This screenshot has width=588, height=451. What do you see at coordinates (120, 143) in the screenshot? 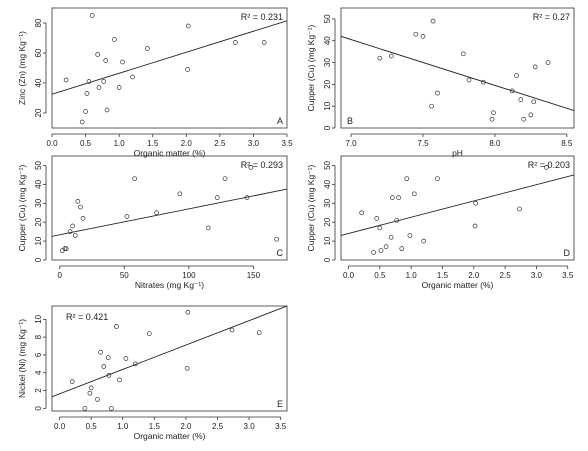
I see `x-tick-label: 1.0` at bounding box center [120, 143].